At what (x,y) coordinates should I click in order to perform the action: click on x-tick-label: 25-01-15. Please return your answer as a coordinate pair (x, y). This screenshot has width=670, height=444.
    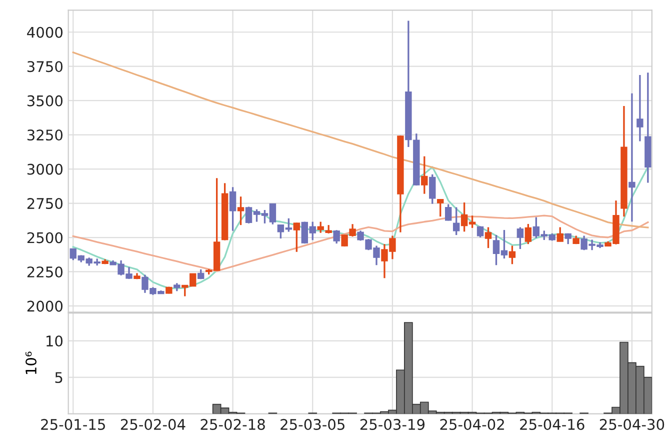
    Looking at the image, I should click on (73, 424).